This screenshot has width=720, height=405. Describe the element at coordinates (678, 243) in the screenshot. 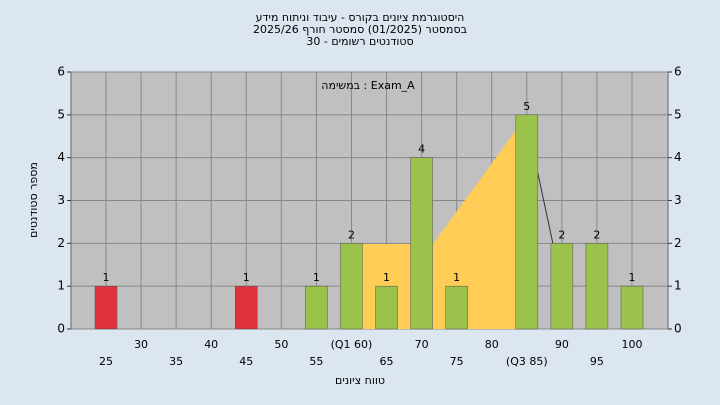

I see `y2-tick-label: 2` at that location.